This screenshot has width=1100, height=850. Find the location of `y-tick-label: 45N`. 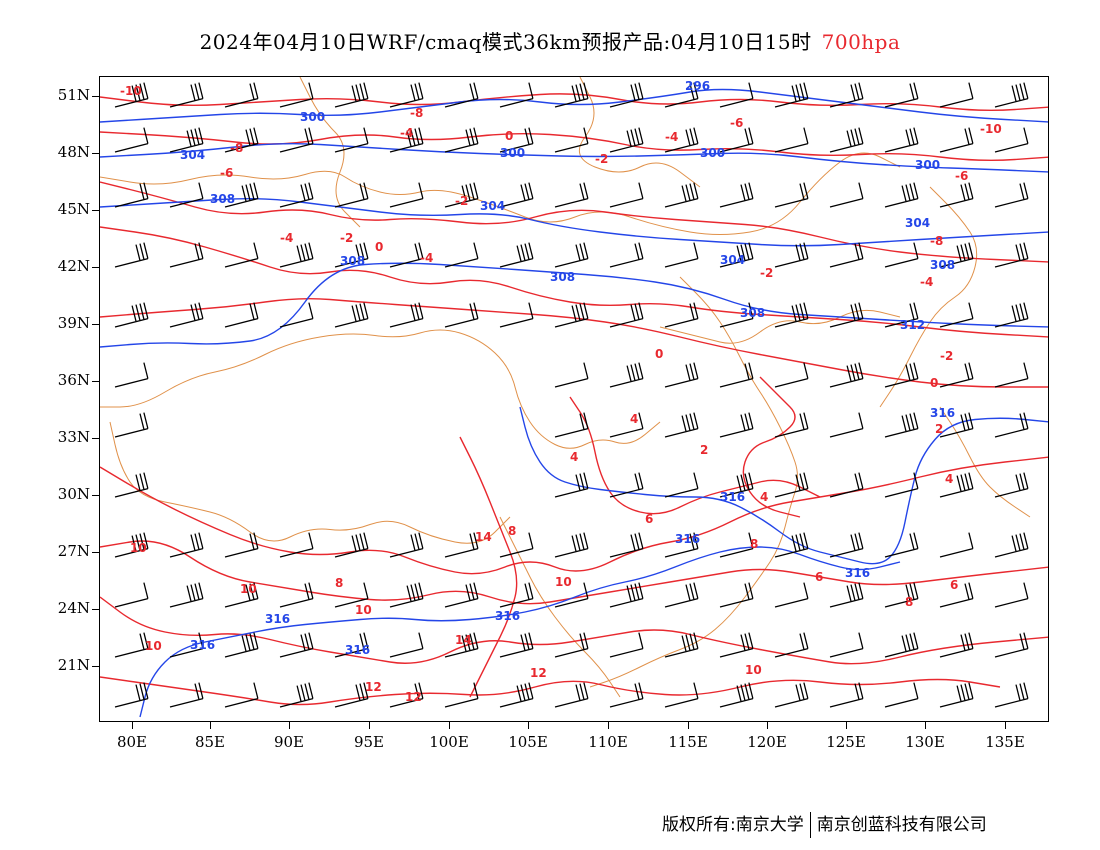

y-tick-label: 45N is located at coordinates (73, 209).